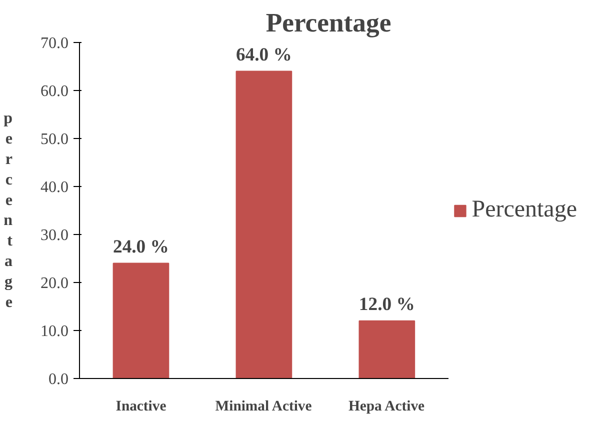  Describe the element at coordinates (54, 91) in the screenshot. I see `y-tick-label: 60.0` at that location.